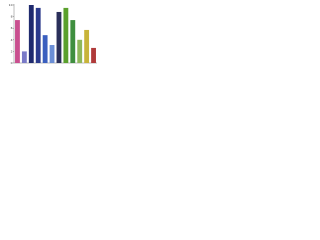 This screenshot has width=320, height=240. I want to click on y-tick-label: 8, so click(12, 17).